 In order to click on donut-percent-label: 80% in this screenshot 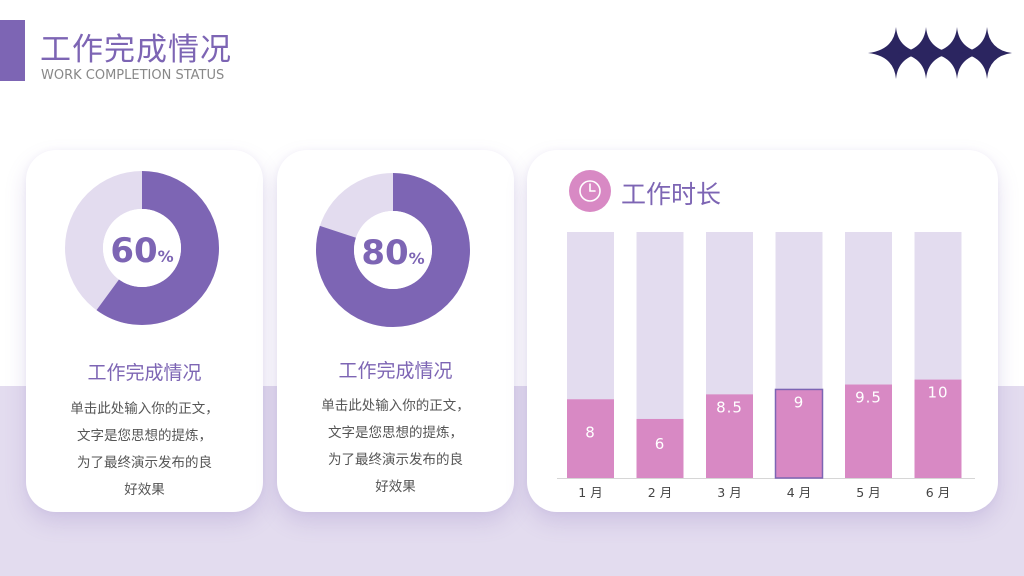, I will do `click(392, 253)`.